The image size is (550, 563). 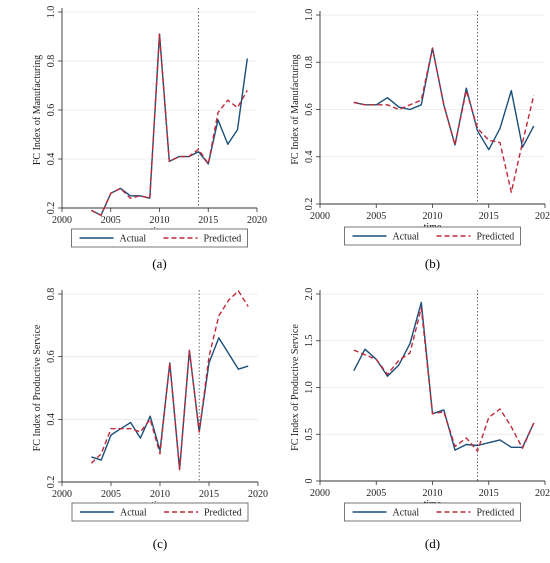 I want to click on panel-caption: (b), so click(x=432, y=263).